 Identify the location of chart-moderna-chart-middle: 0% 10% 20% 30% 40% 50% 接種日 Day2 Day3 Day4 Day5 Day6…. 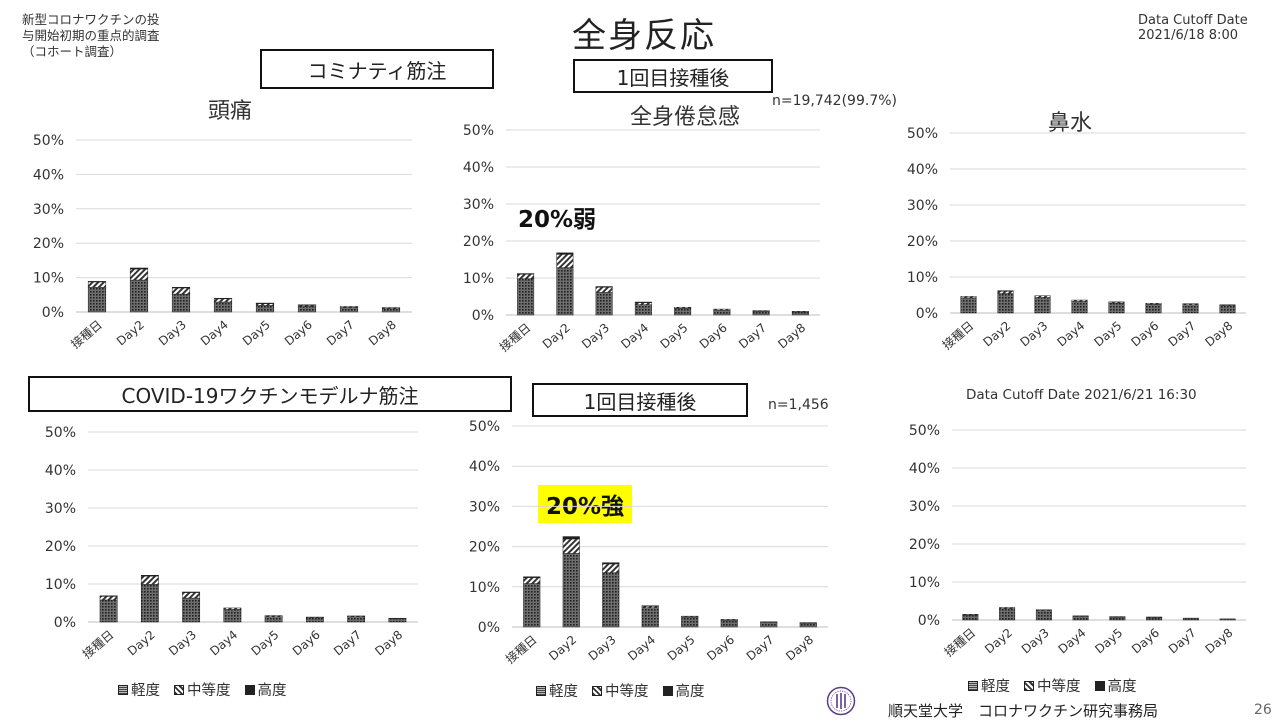
(648, 542).